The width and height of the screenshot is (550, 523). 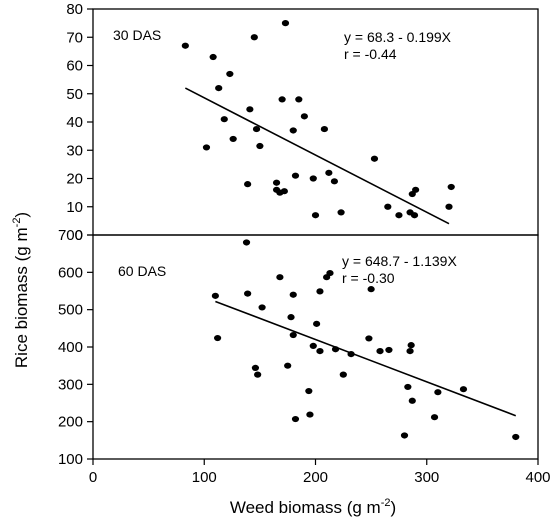 I want to click on bottom-y-tick-label: 200, so click(x=70, y=422).